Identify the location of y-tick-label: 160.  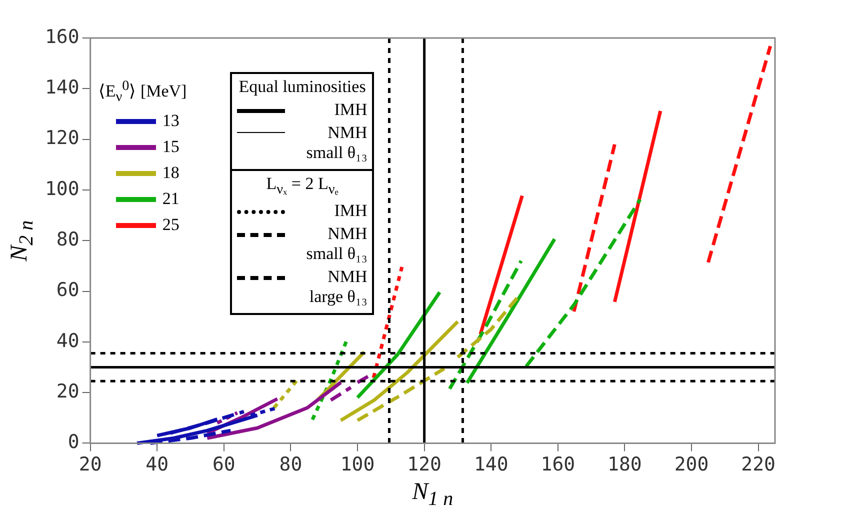
(62, 37).